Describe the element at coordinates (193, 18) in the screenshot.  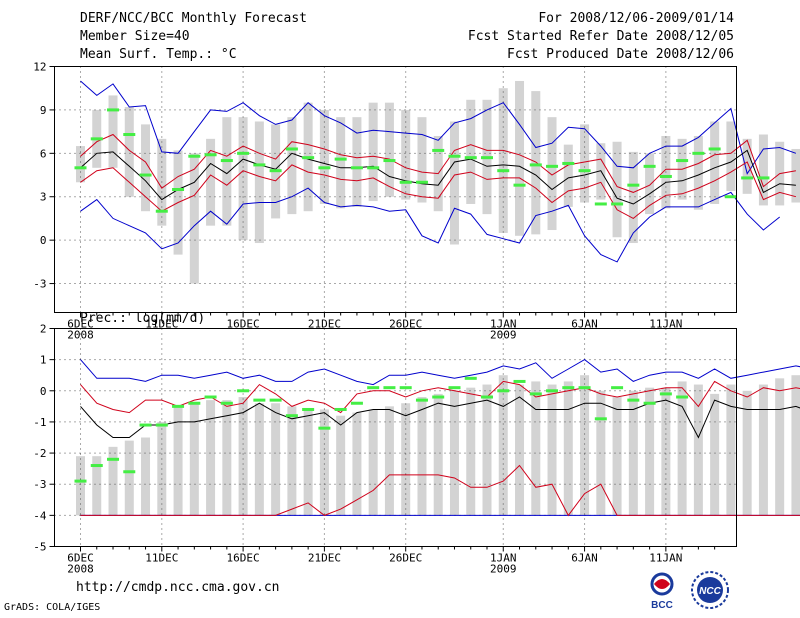
I see `chart-title: DERF/NCC/BCC Monthly Forecast` at that location.